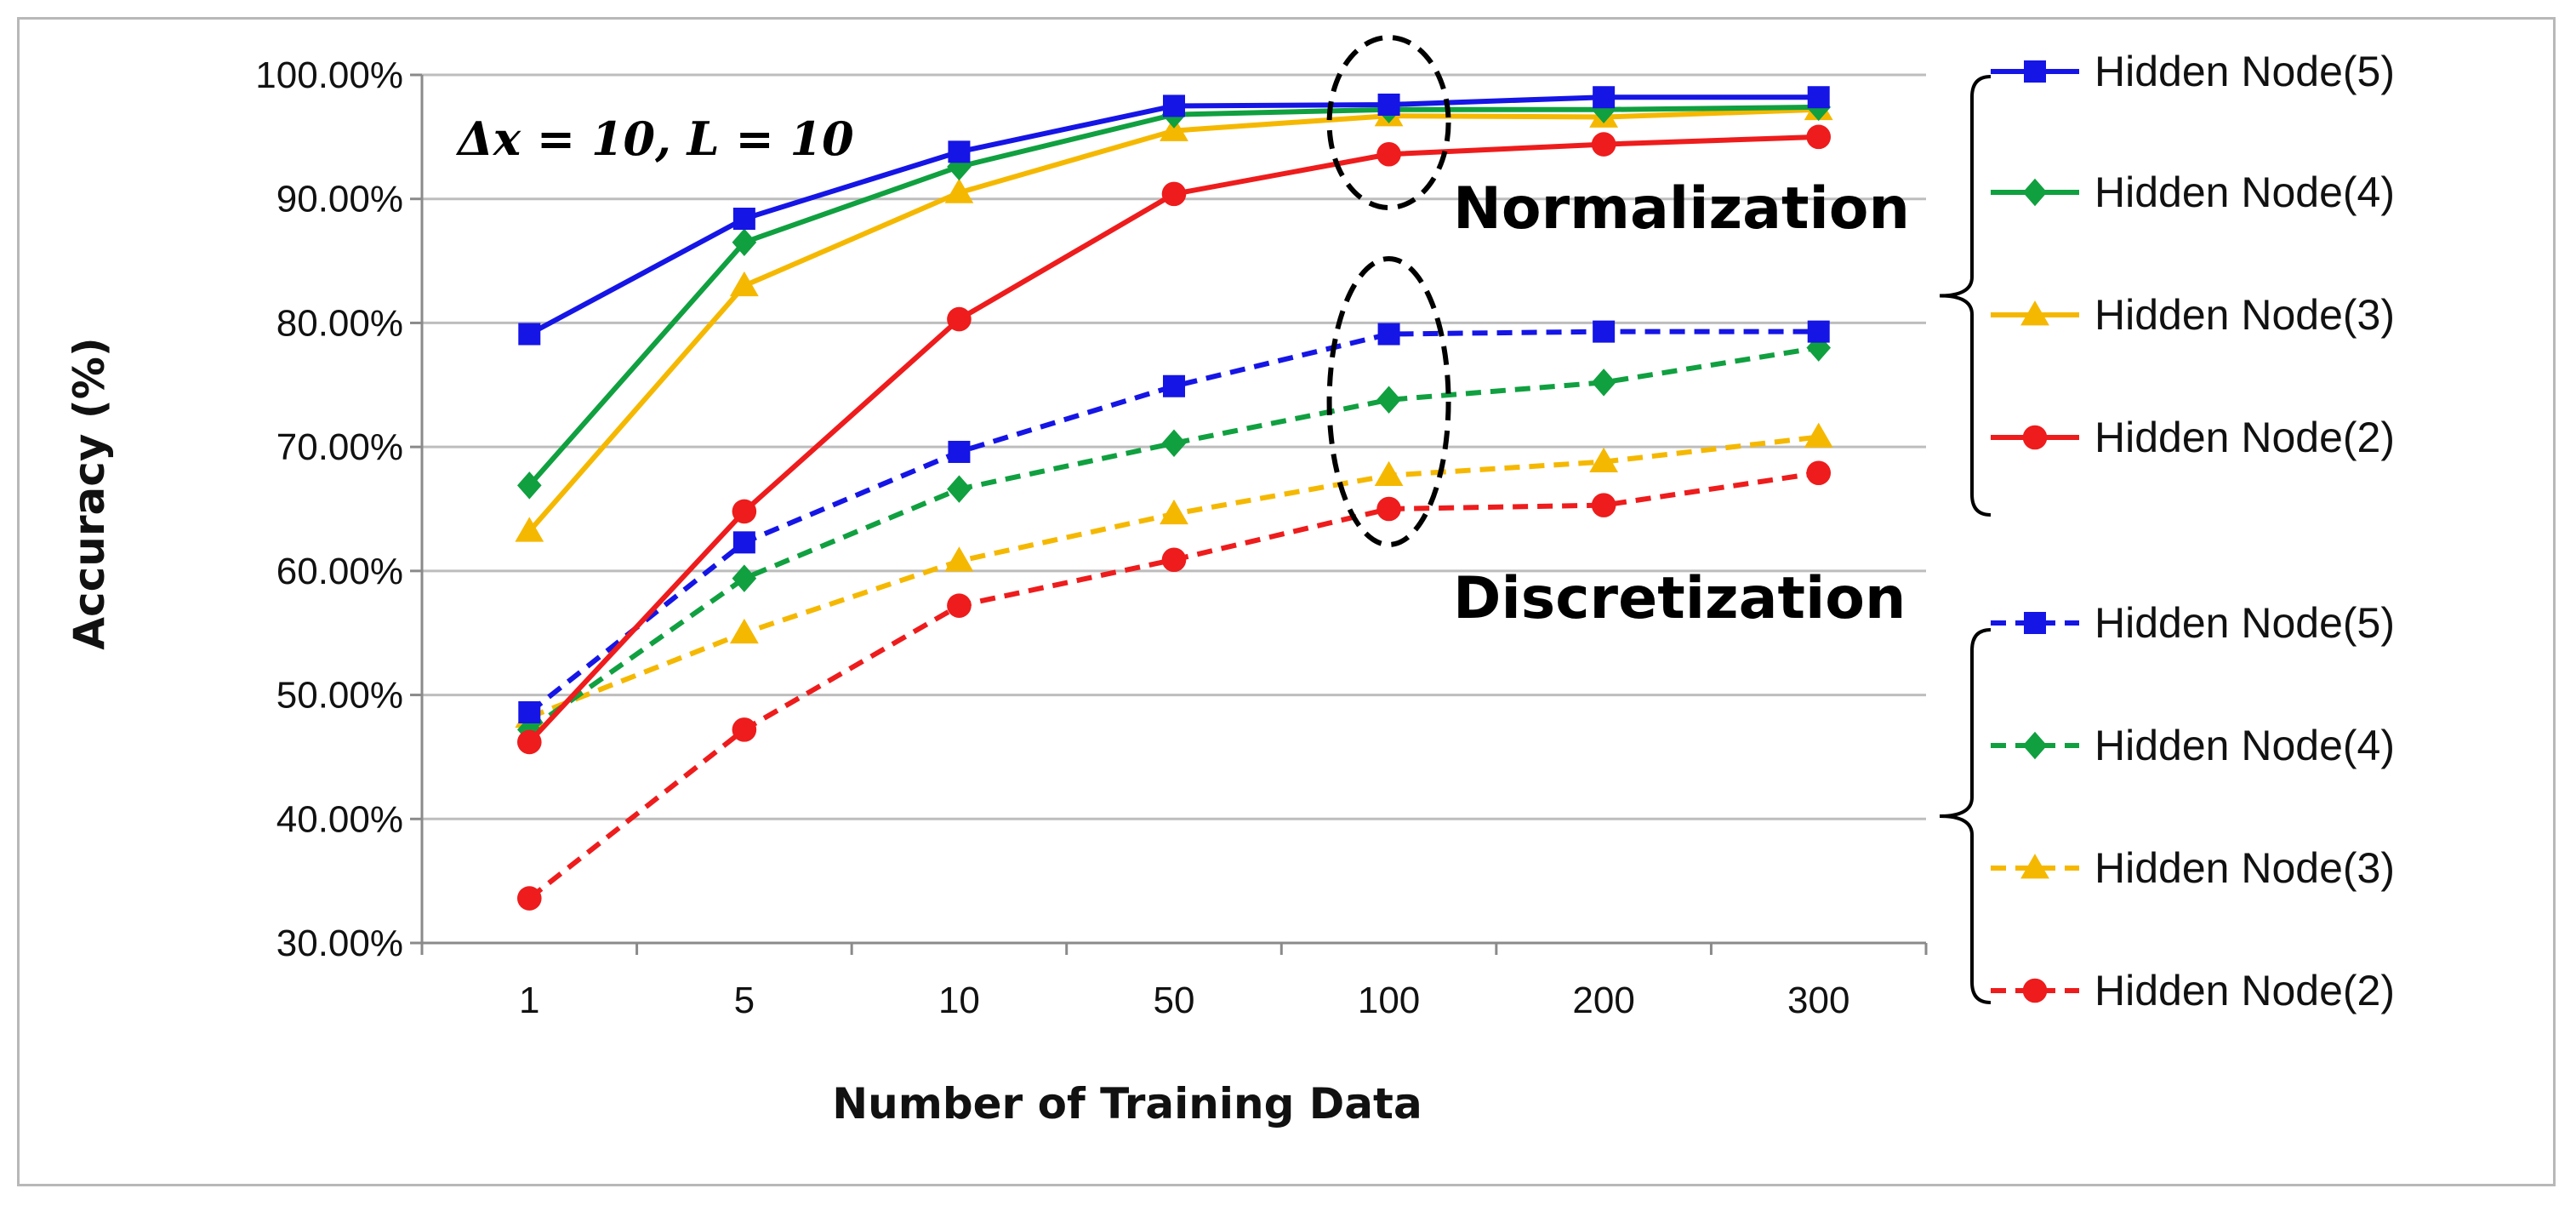 This screenshot has width=2576, height=1217. I want to click on x-tick-label: 200, so click(1603, 1000).